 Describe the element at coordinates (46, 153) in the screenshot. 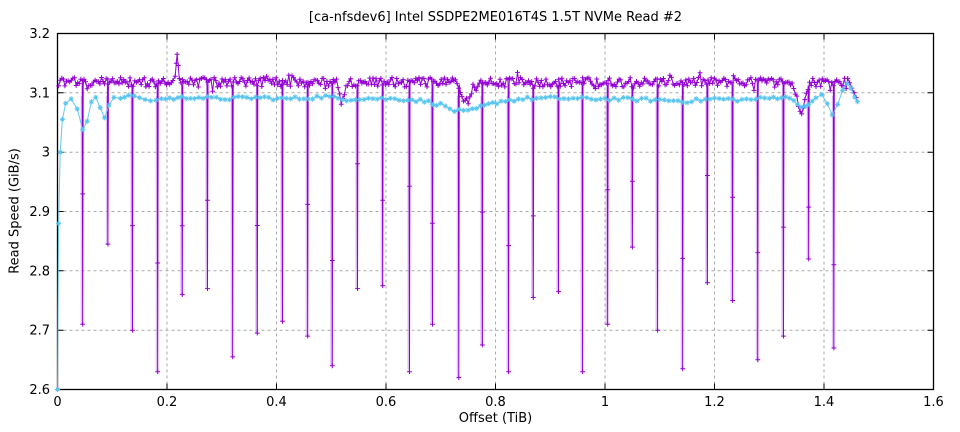

I see `y-tick-label: 3` at that location.